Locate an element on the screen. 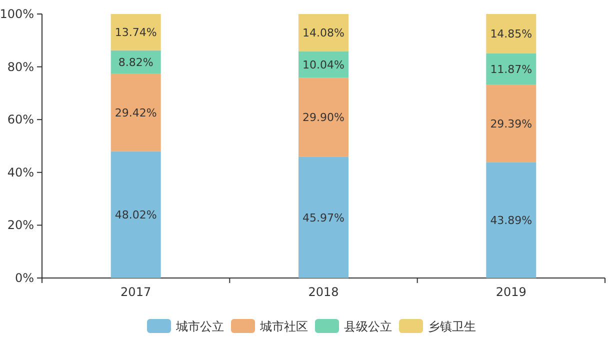  data-label: 29.39% is located at coordinates (511, 123).